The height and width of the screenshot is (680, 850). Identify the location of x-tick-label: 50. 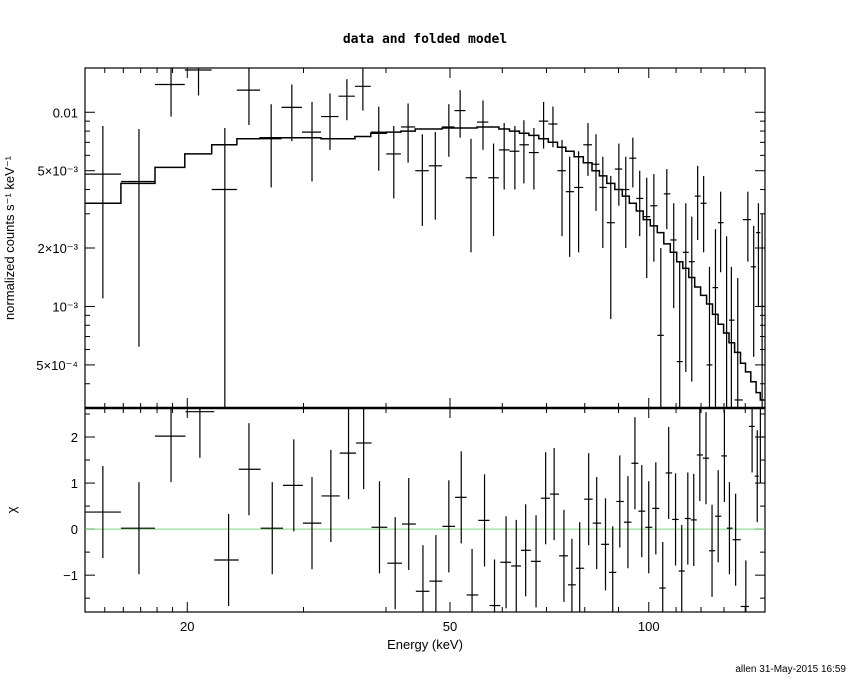
(450, 626).